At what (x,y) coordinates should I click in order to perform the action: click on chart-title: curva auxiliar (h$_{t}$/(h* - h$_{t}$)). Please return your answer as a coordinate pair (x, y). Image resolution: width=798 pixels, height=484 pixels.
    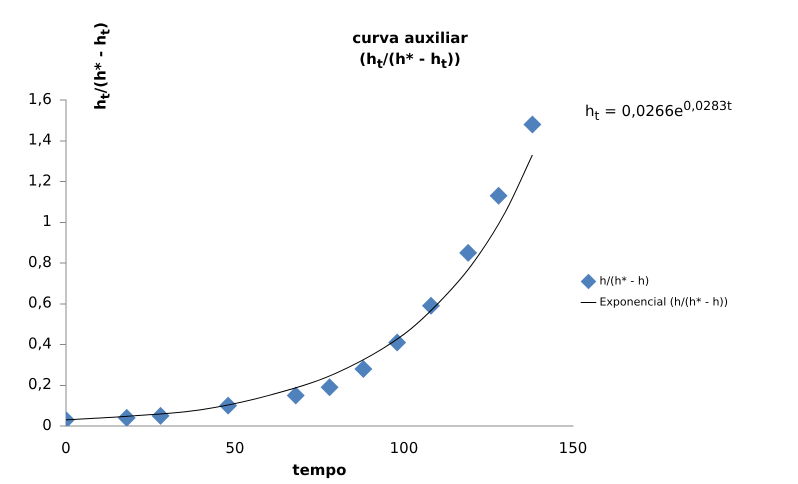
    Looking at the image, I should click on (410, 50).